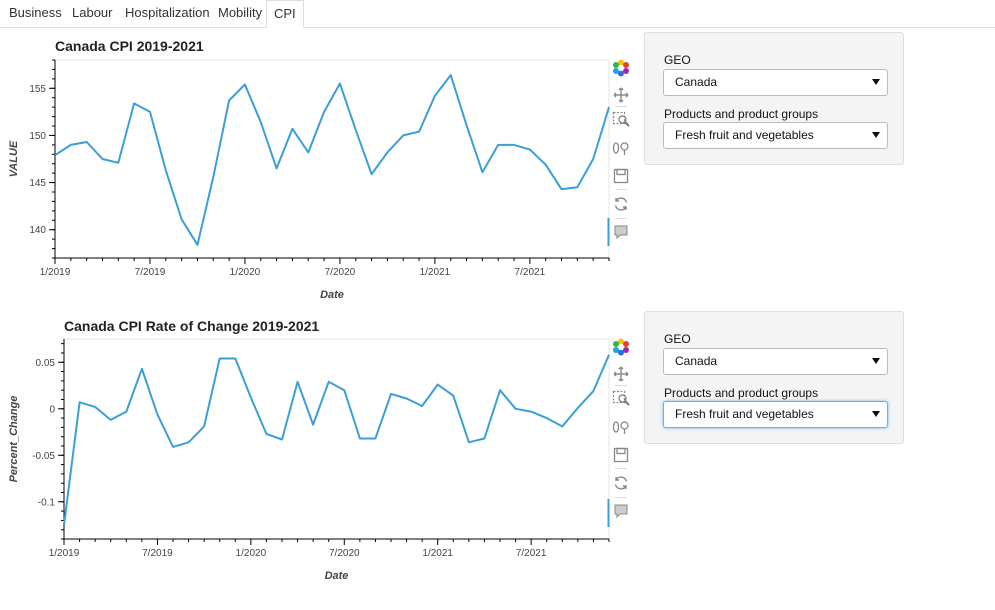  Describe the element at coordinates (37, 183) in the screenshot. I see `y-tick-label: 145` at that location.